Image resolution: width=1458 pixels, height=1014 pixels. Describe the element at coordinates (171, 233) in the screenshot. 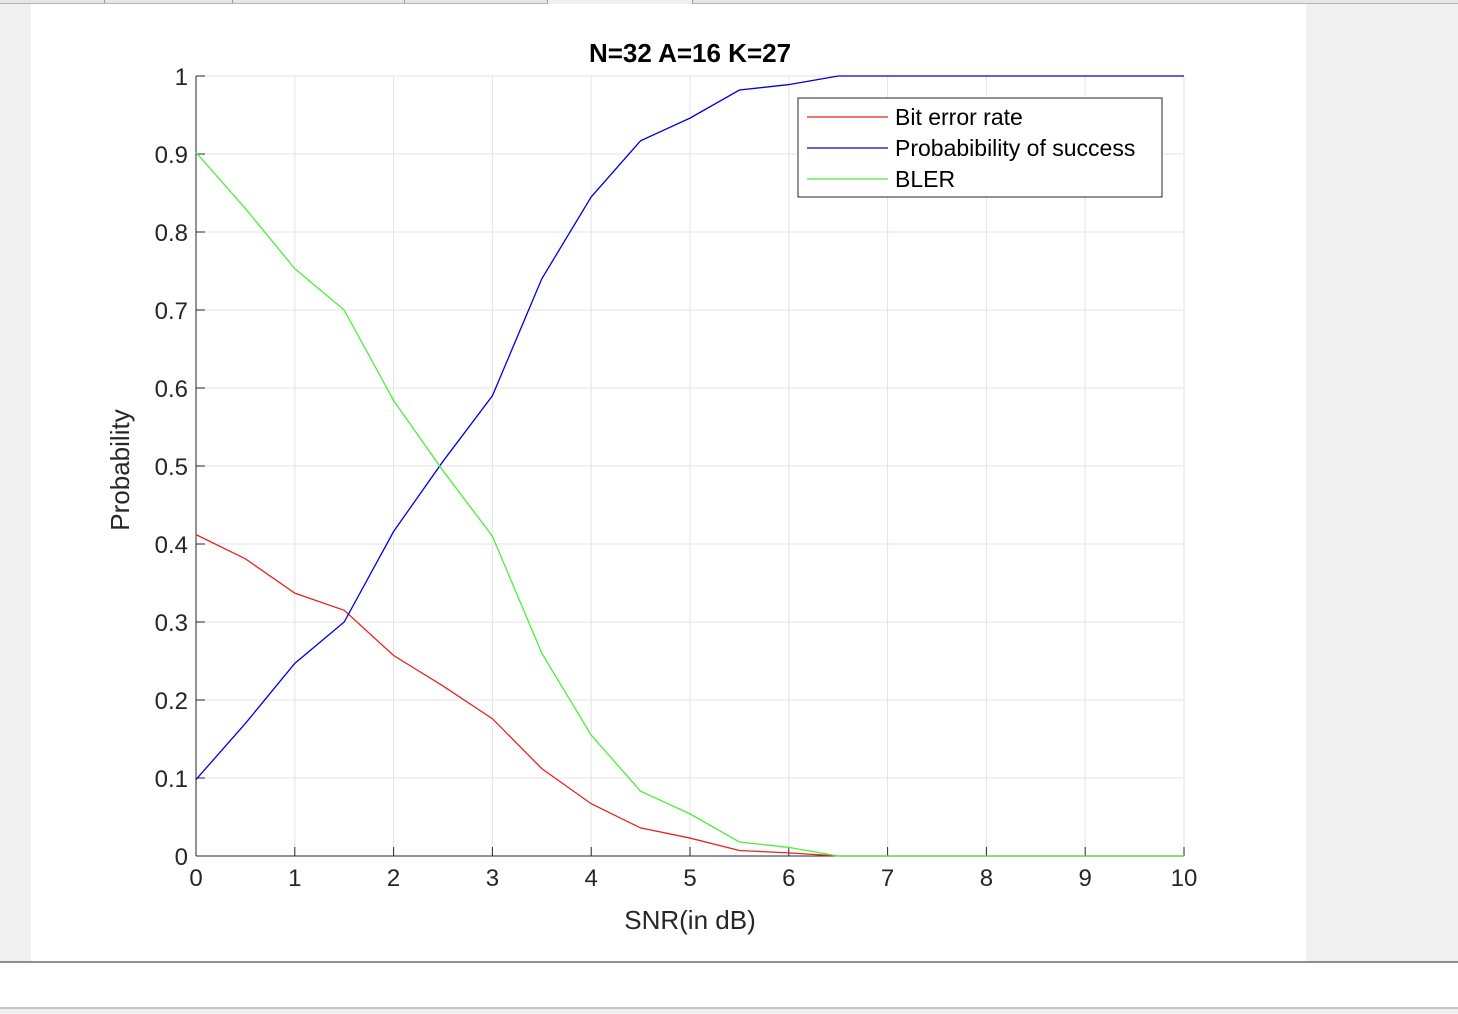

I see `y-tick-label: 0.8` at that location.